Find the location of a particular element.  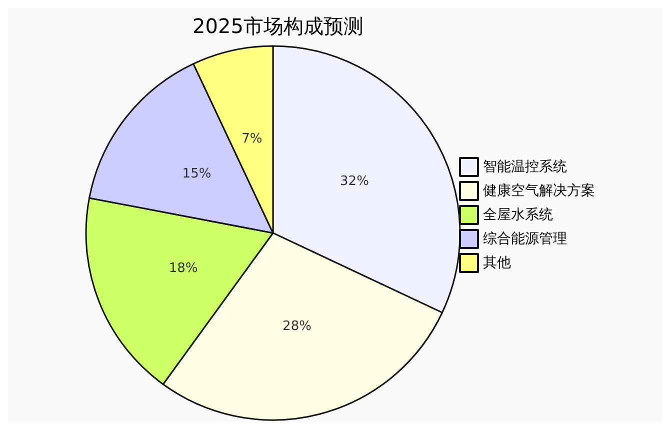

legend-label: 全屋水系统 is located at coordinates (518, 215).